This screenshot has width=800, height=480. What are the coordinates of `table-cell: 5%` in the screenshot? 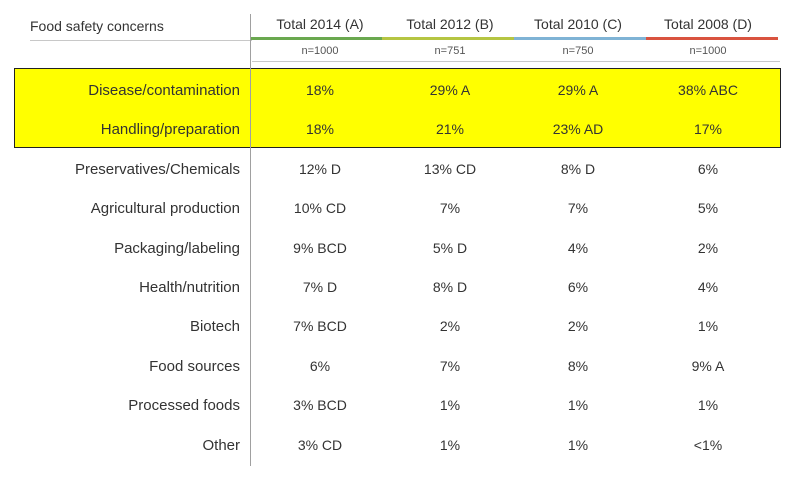 It's located at (708, 208).